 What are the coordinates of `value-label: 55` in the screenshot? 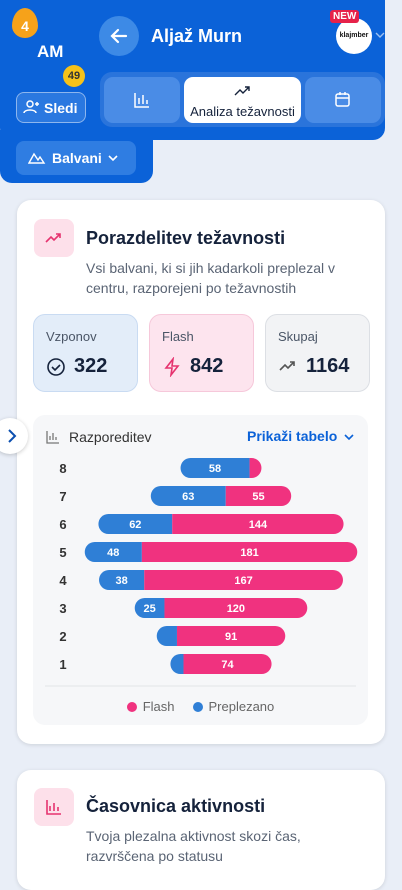 It's located at (258, 497).